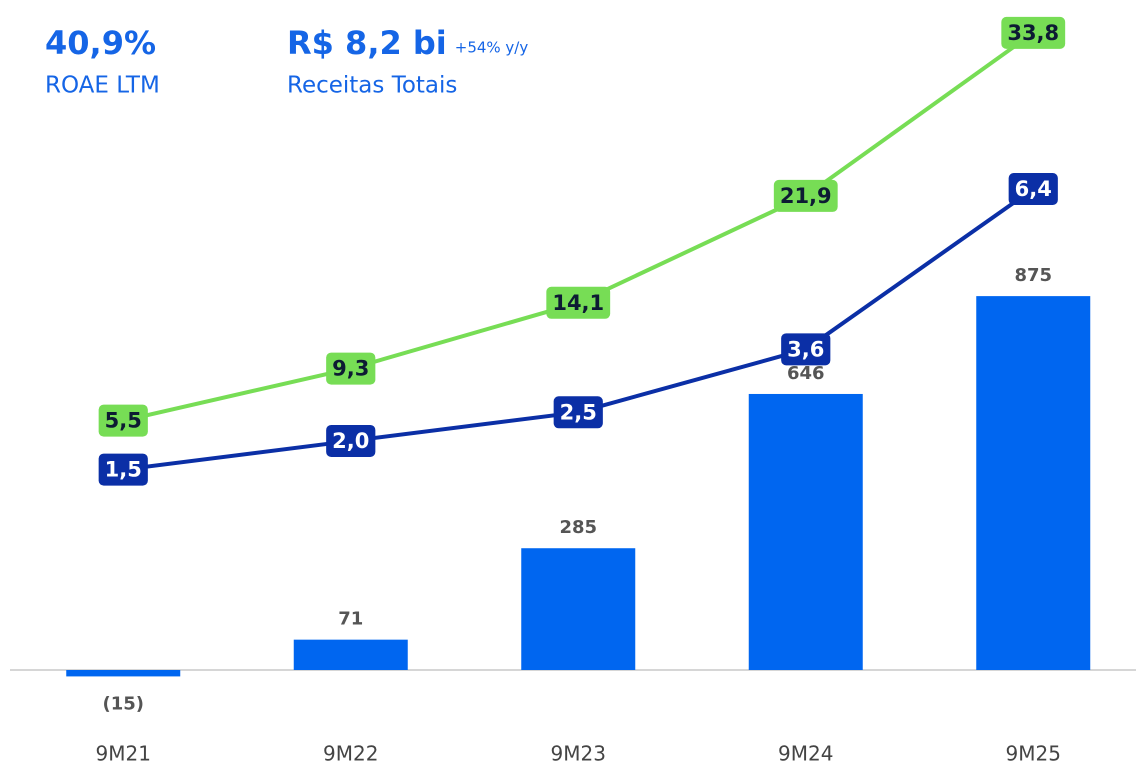 Image resolution: width=1136 pixels, height=767 pixels. What do you see at coordinates (102, 86) in the screenshot?
I see `kpi-label: ROAE LTM` at bounding box center [102, 86].